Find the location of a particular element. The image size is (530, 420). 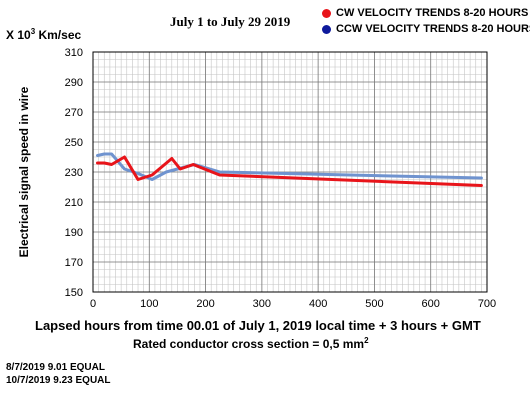

cross-section-exponent: 2 is located at coordinates (366, 340).